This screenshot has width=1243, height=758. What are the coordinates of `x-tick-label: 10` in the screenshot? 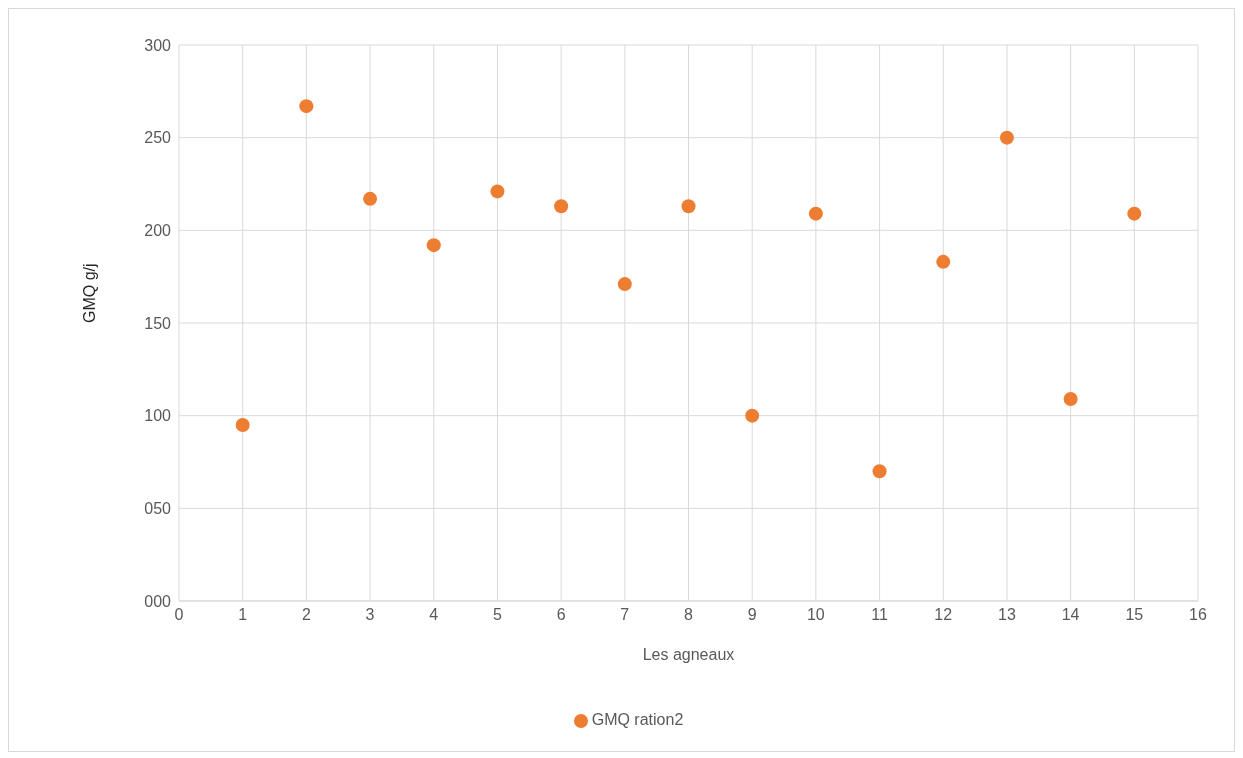 It's located at (815, 615).